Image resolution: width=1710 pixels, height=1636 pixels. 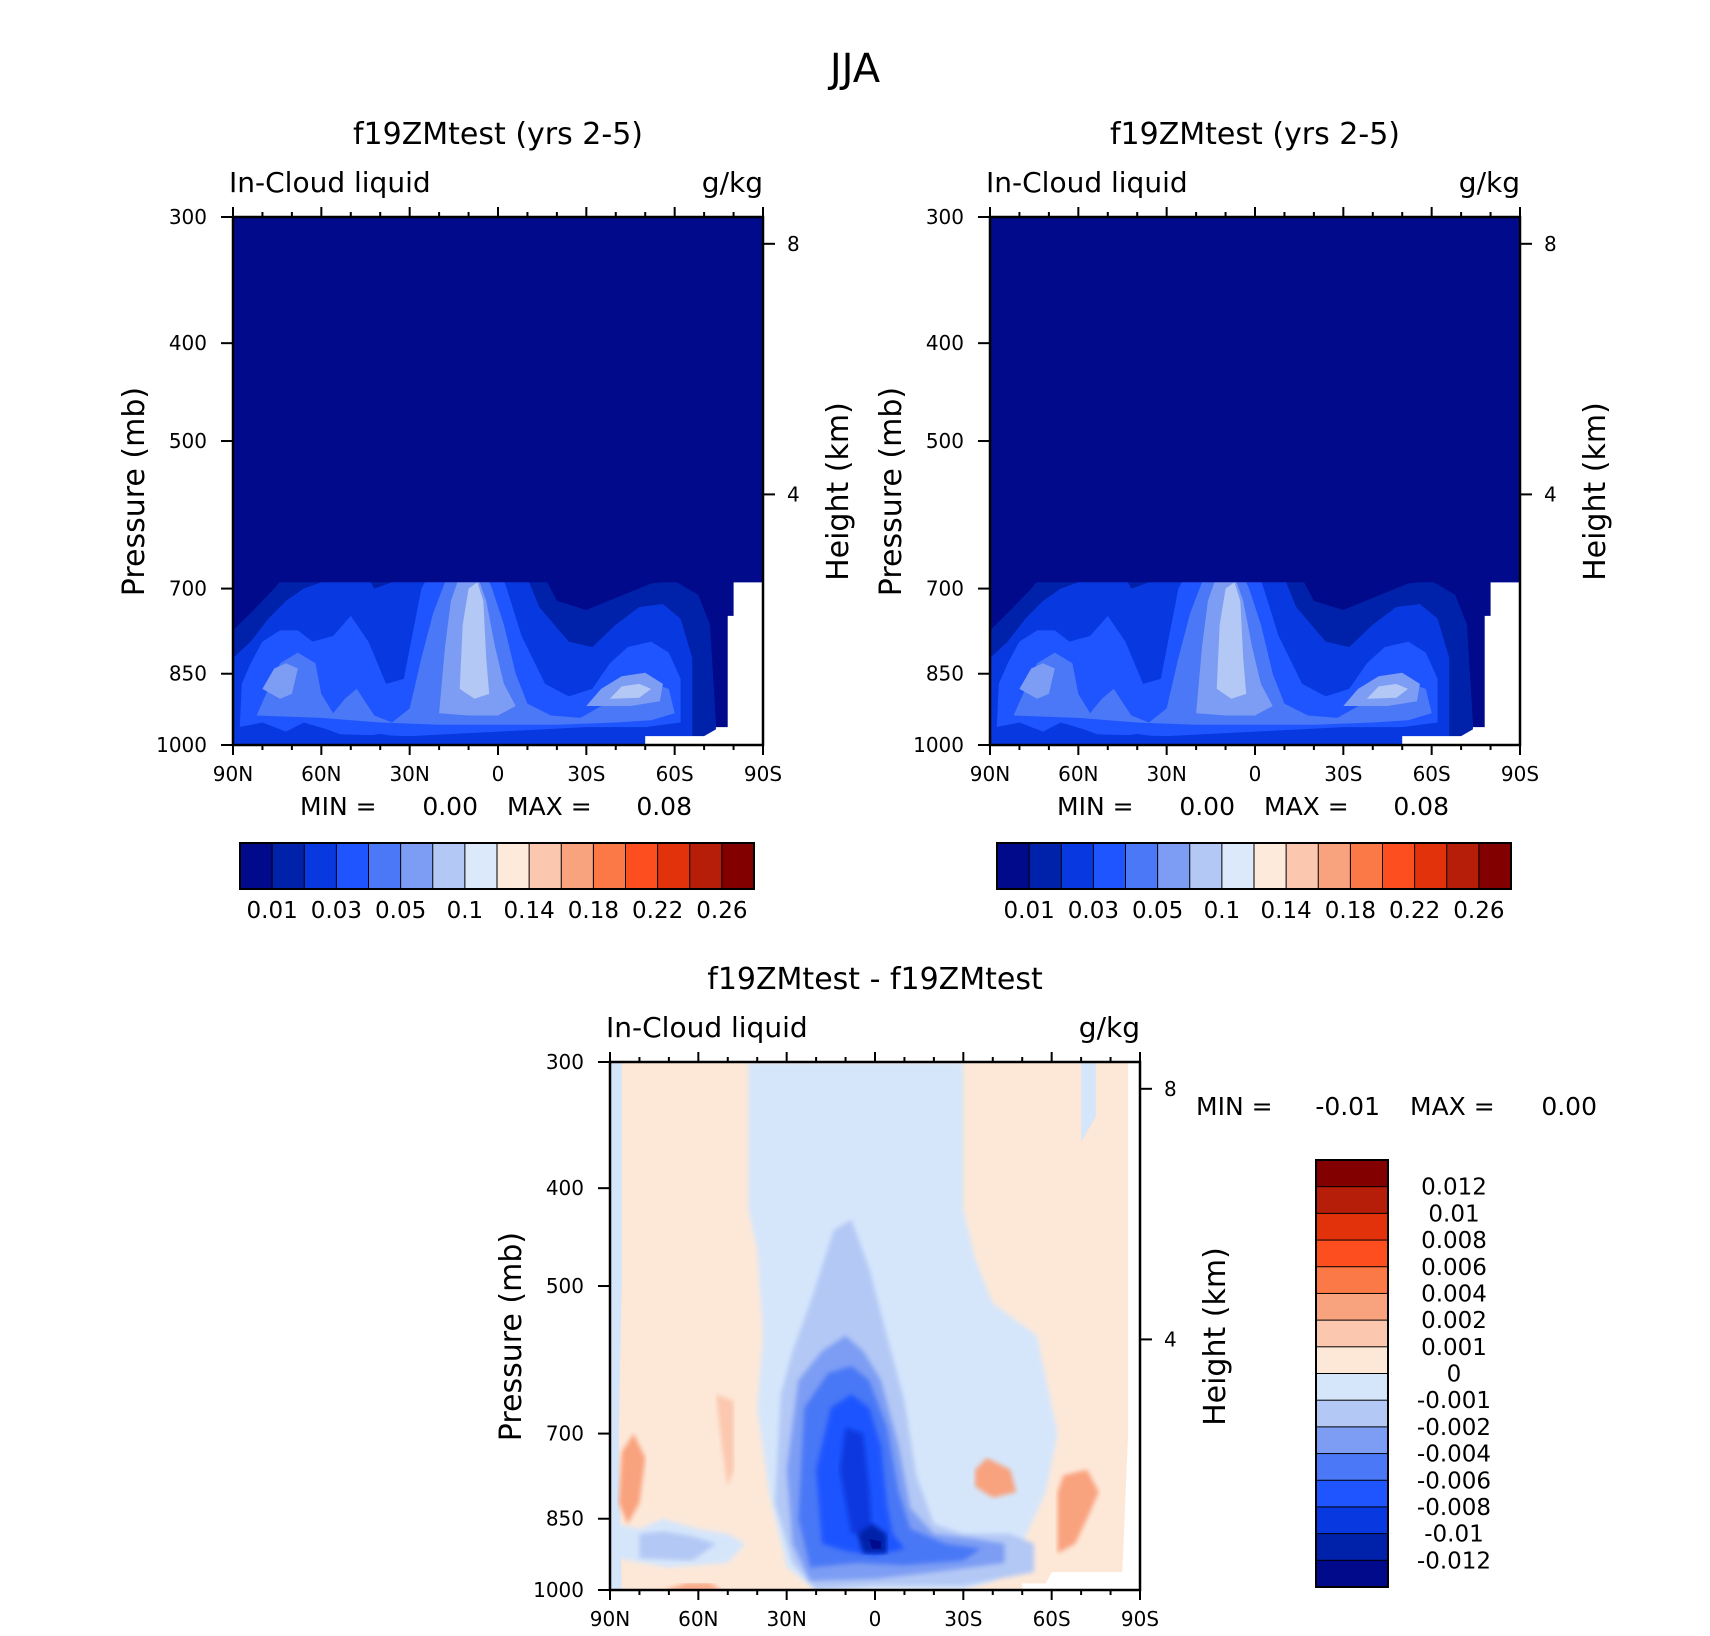 What do you see at coordinates (875, 979) in the screenshot?
I see `panel-title: f19ZMtest - f19ZMtest` at bounding box center [875, 979].